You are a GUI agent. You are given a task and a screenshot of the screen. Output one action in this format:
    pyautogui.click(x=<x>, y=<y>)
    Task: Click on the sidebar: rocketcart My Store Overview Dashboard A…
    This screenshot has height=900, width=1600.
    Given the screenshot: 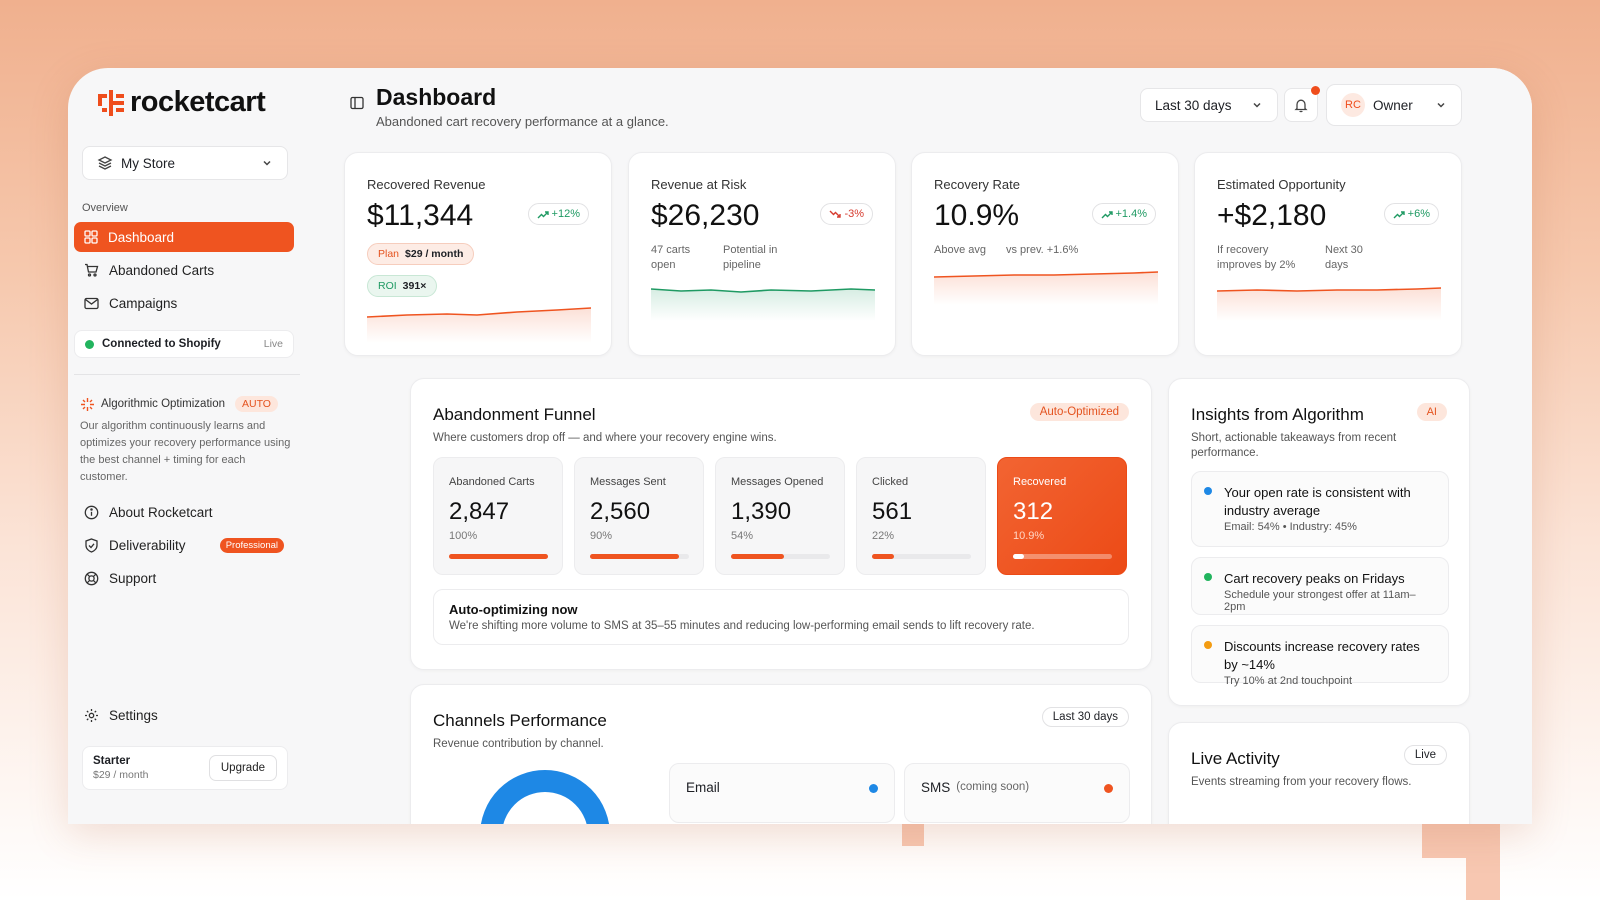 What is the action you would take?
    pyautogui.click(x=188, y=446)
    